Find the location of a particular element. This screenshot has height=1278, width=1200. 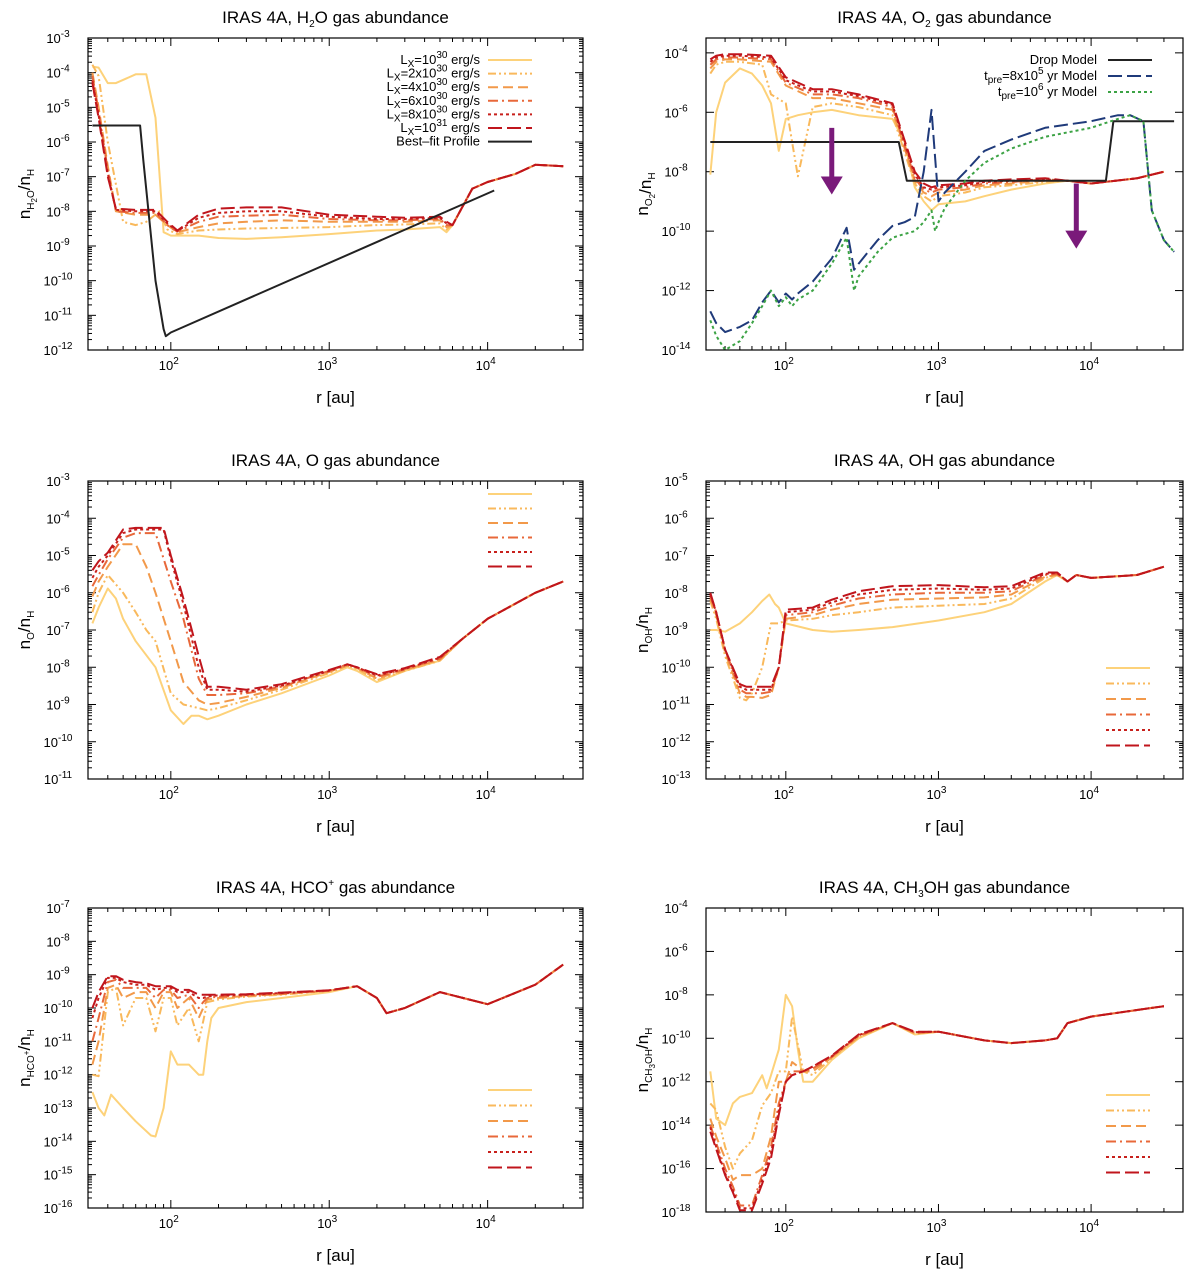

legend-label: Drop Model is located at coordinates (1063, 59).